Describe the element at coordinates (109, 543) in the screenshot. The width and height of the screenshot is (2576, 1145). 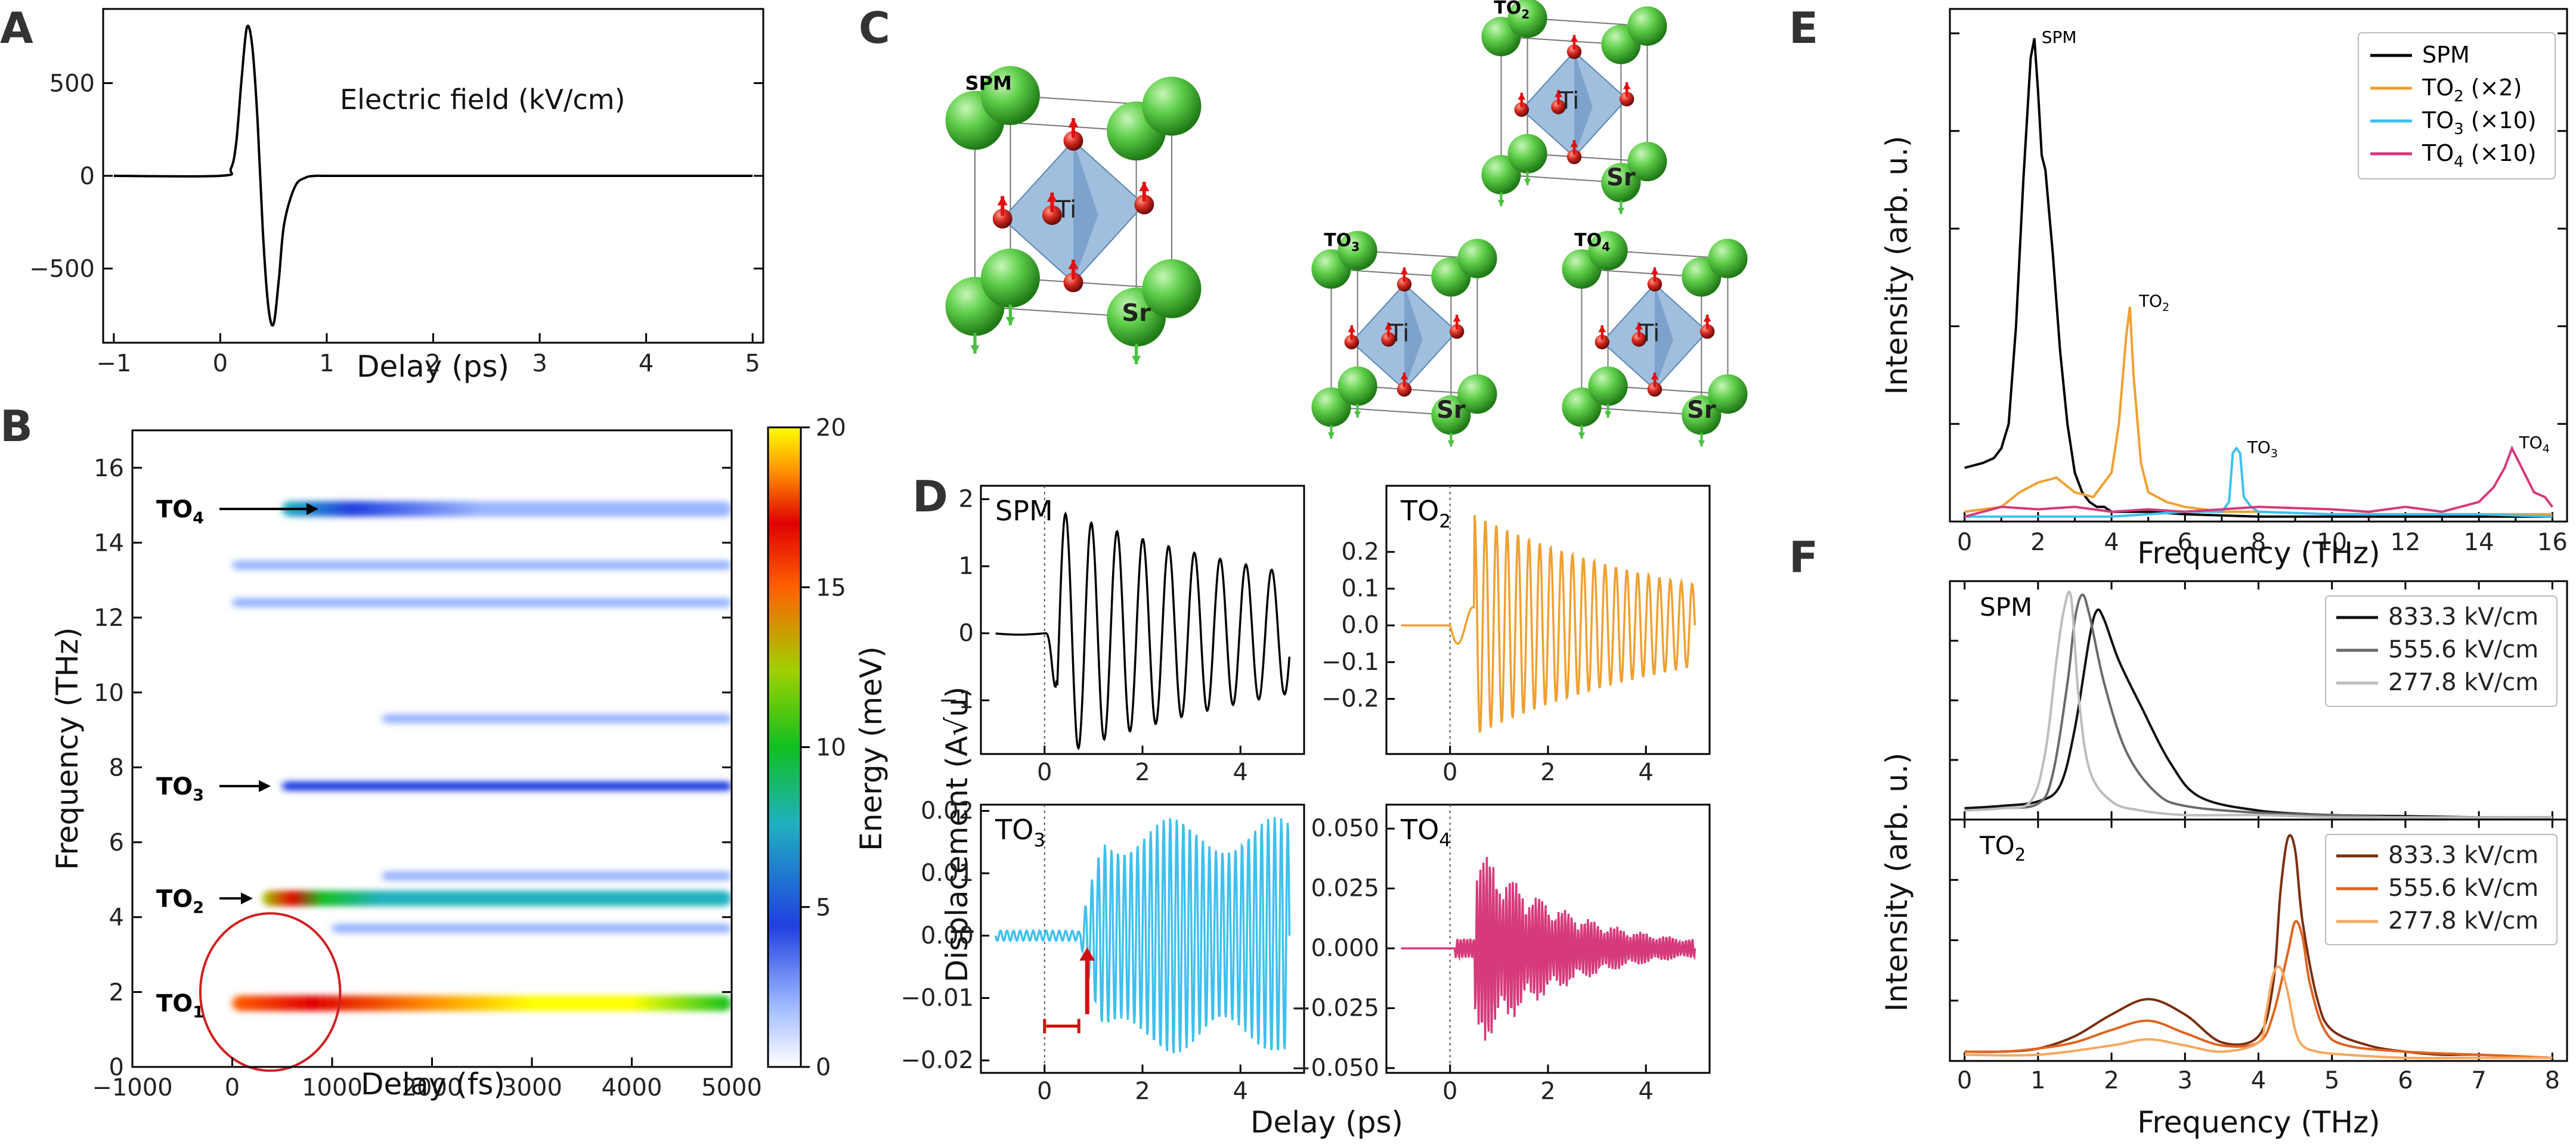
I see `panel-b-ytick-label: 14` at that location.